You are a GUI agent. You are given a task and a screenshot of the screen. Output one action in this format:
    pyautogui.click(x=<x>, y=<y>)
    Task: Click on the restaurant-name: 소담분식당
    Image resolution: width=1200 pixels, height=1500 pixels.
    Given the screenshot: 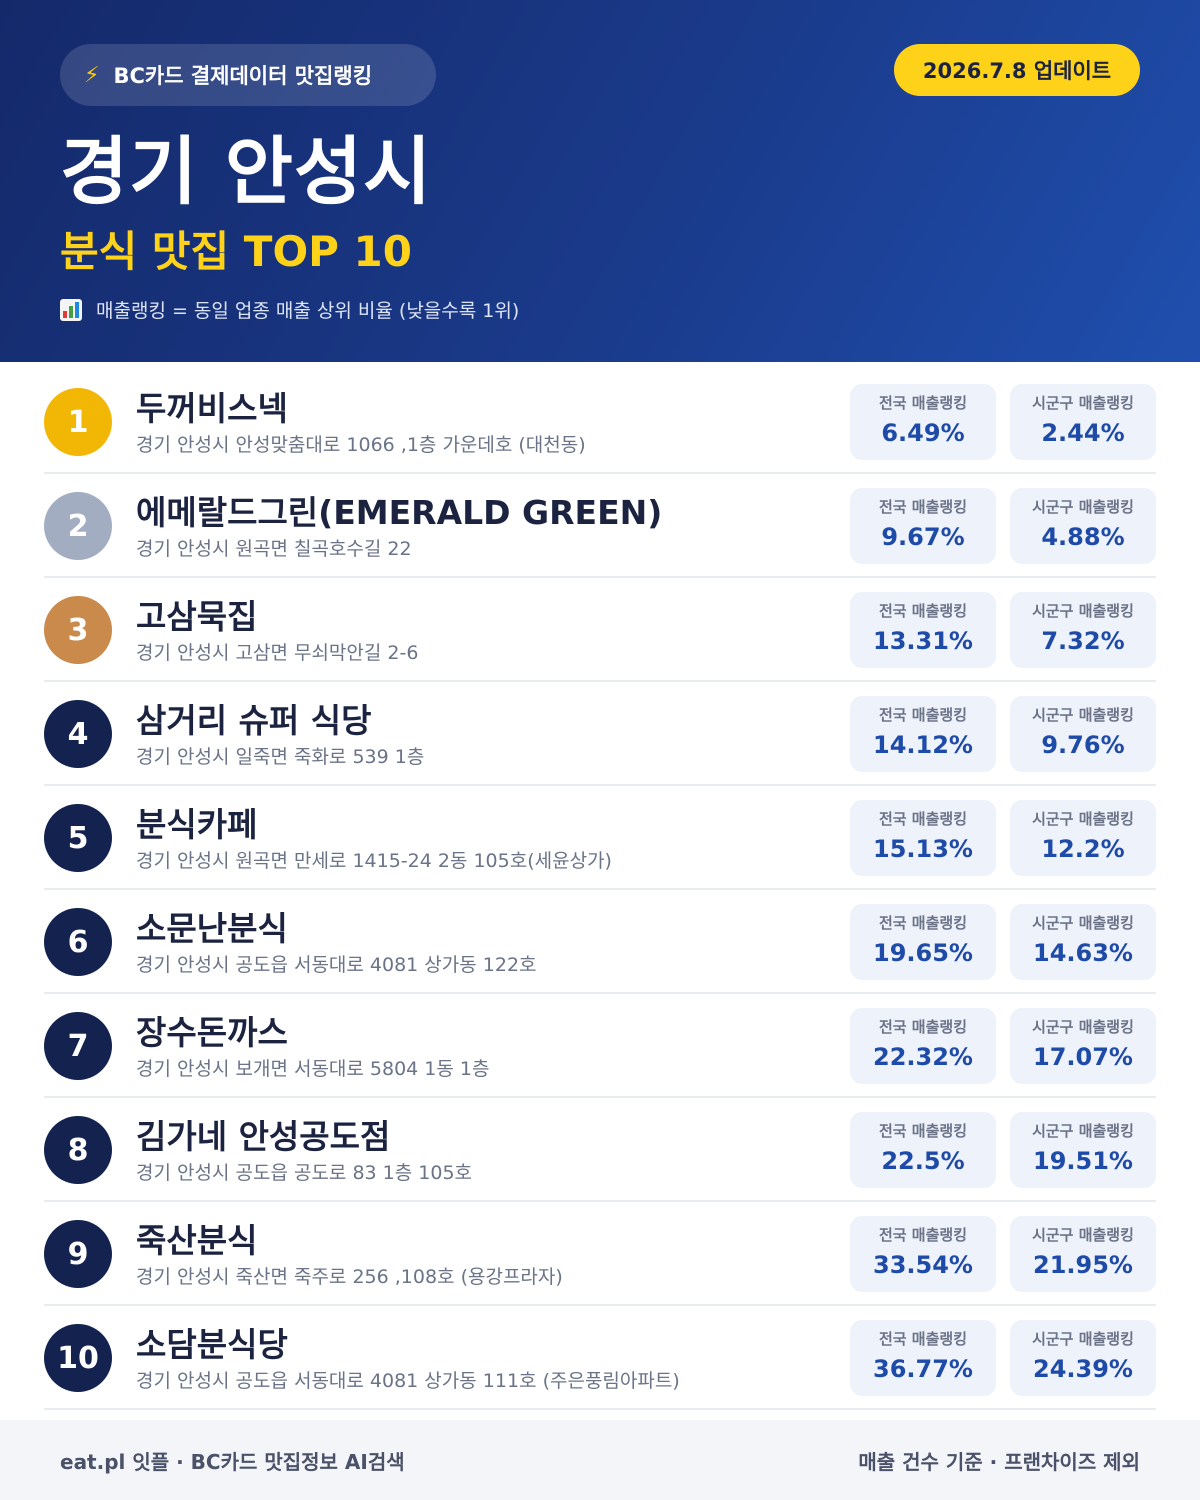 What is the action you would take?
    pyautogui.click(x=212, y=1344)
    